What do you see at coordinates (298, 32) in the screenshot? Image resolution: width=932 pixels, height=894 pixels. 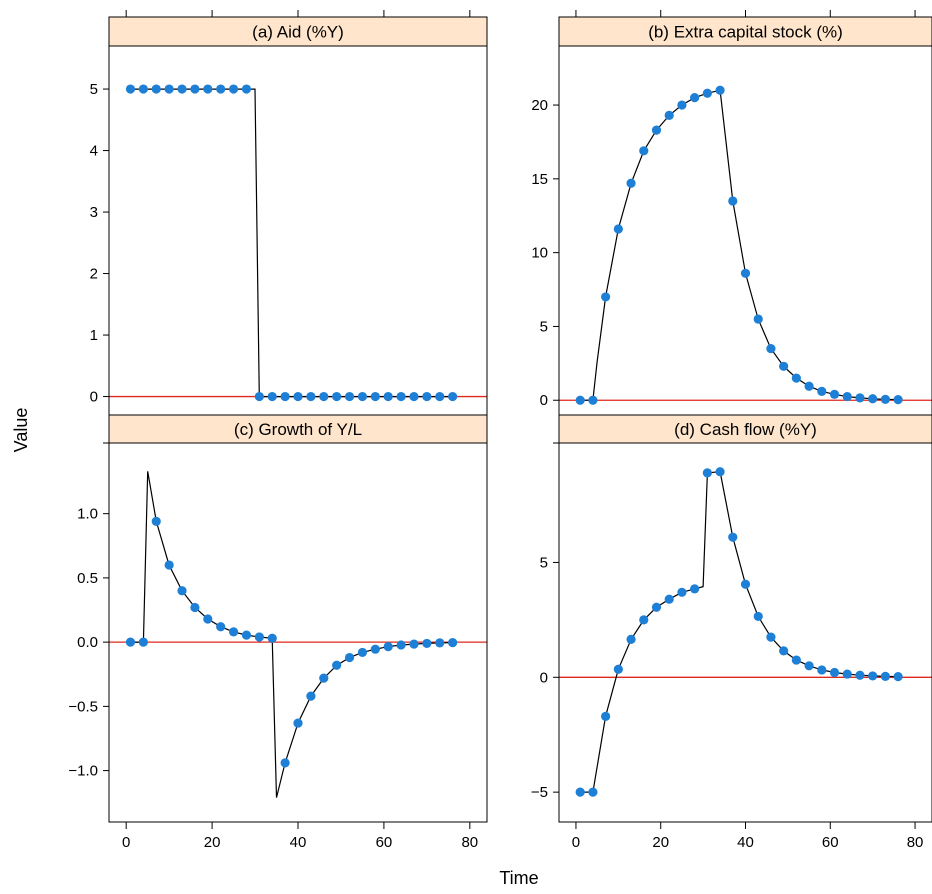 I see `panel-title: (a) Aid (%Y)` at bounding box center [298, 32].